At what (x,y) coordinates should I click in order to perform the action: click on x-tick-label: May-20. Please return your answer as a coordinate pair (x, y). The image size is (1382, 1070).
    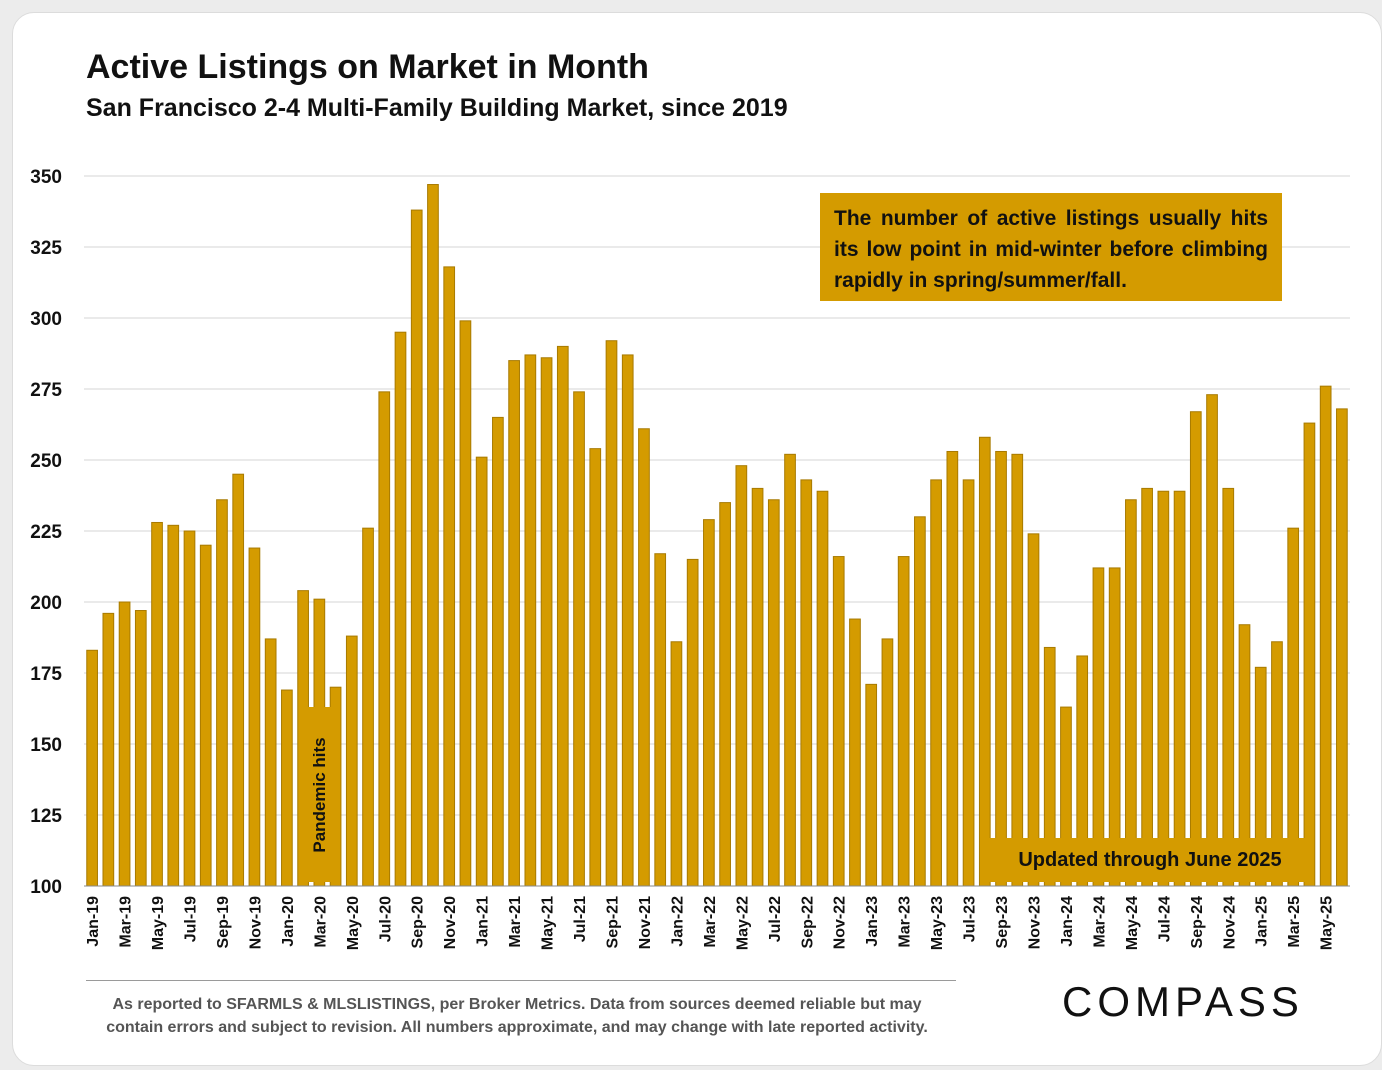
    Looking at the image, I should click on (353, 923).